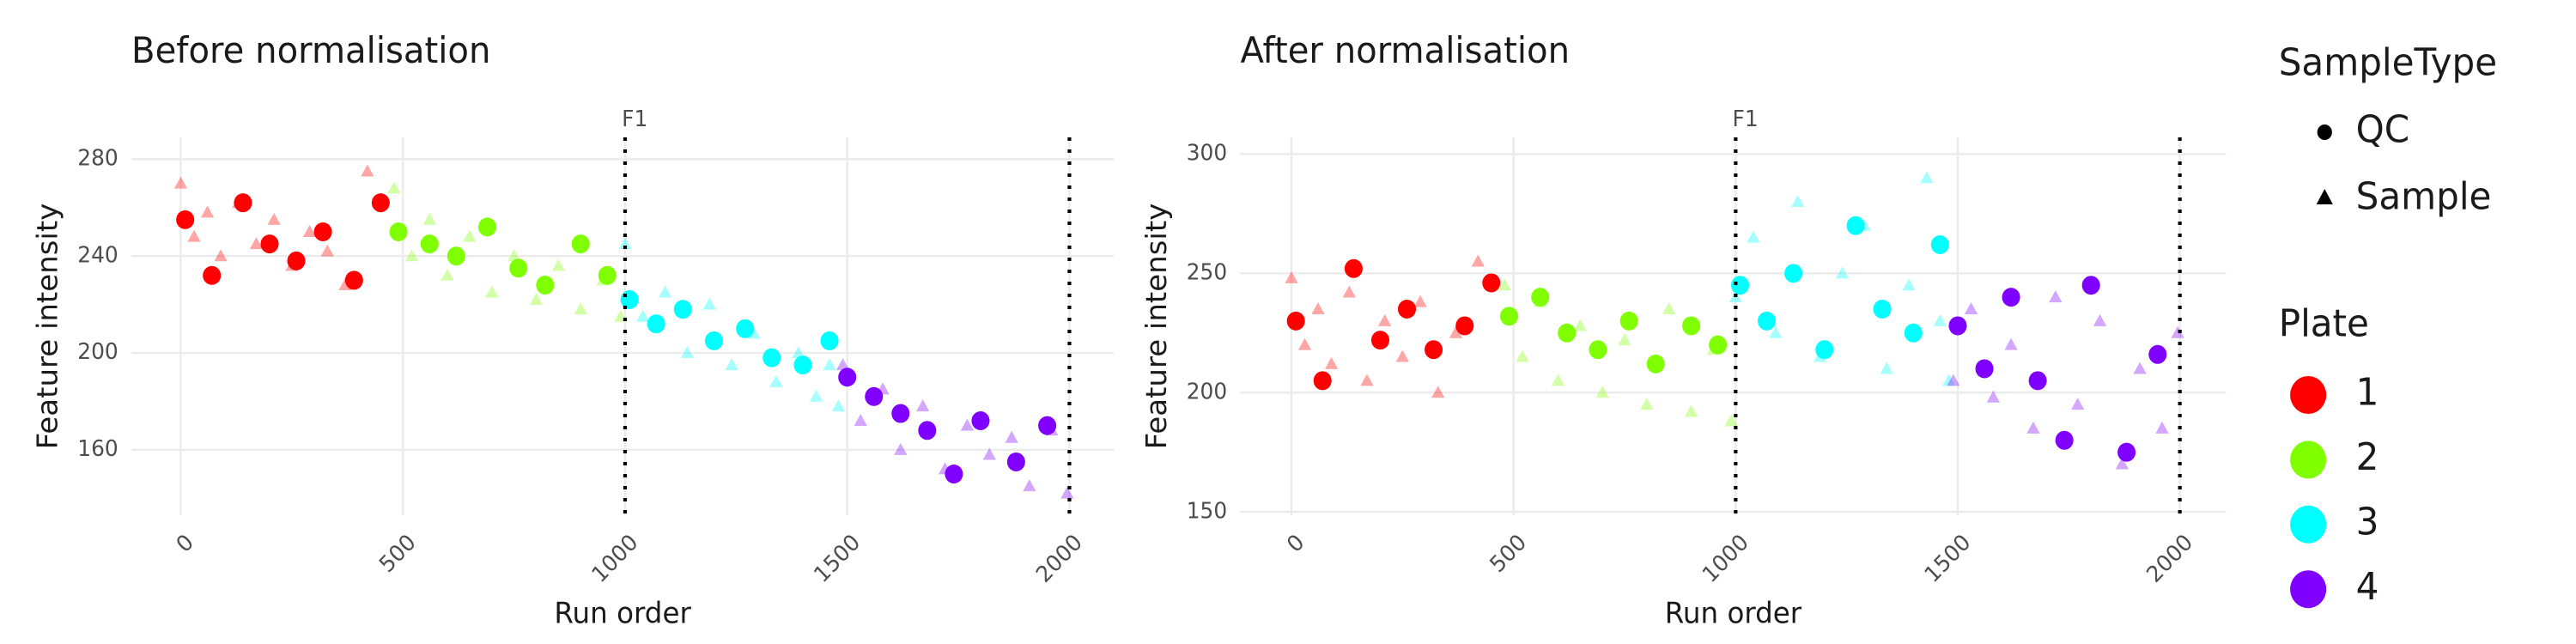 The width and height of the screenshot is (2576, 644). What do you see at coordinates (185, 543) in the screenshot?
I see `x-tick-label: 0` at bounding box center [185, 543].